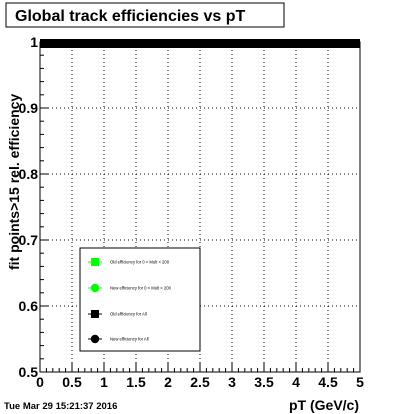 Image resolution: width=400 pixels, height=414 pixels. I want to click on x-tick-label: 2.5, so click(200, 382).